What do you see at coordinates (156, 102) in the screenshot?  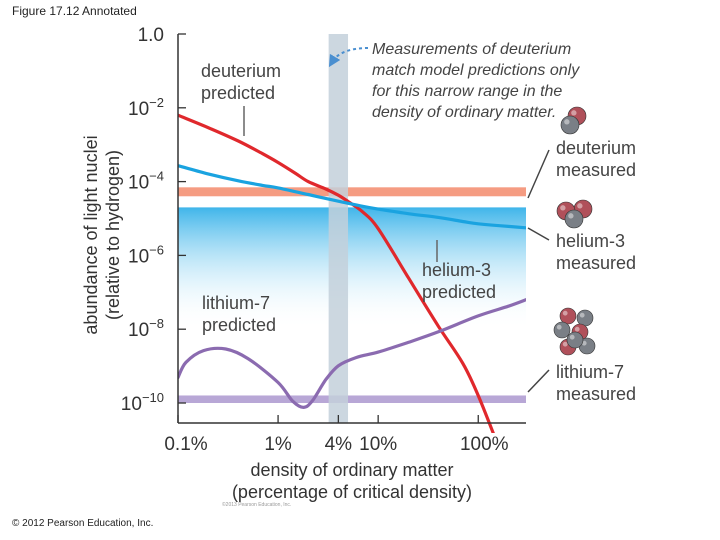 I see `y-tick-exponent: −2` at bounding box center [156, 102].